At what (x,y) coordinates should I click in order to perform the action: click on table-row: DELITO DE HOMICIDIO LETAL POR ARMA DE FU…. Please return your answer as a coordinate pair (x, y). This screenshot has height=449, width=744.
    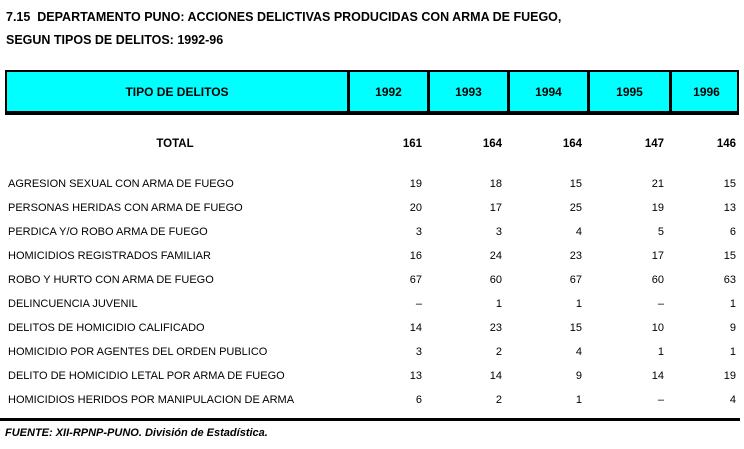
    Looking at the image, I should click on (372, 376).